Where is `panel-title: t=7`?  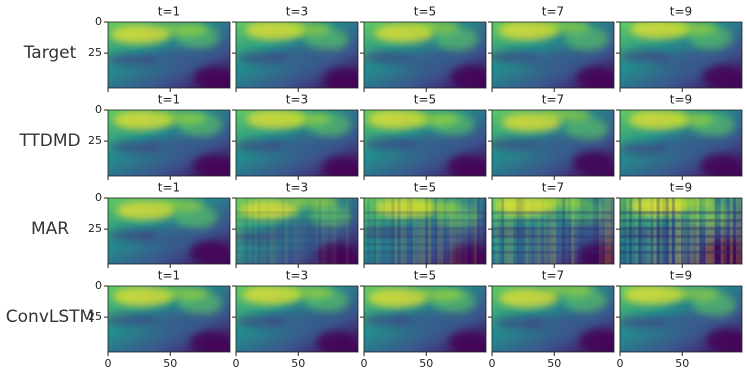 panel-title: t=7 is located at coordinates (553, 188).